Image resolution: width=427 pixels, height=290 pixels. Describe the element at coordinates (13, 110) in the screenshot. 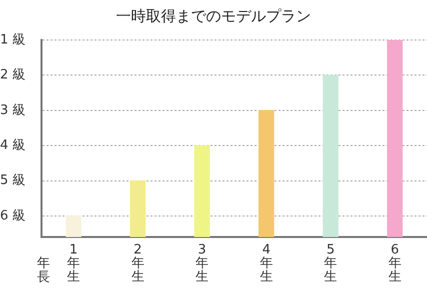

I see `y-tick-label: 3 級` at that location.